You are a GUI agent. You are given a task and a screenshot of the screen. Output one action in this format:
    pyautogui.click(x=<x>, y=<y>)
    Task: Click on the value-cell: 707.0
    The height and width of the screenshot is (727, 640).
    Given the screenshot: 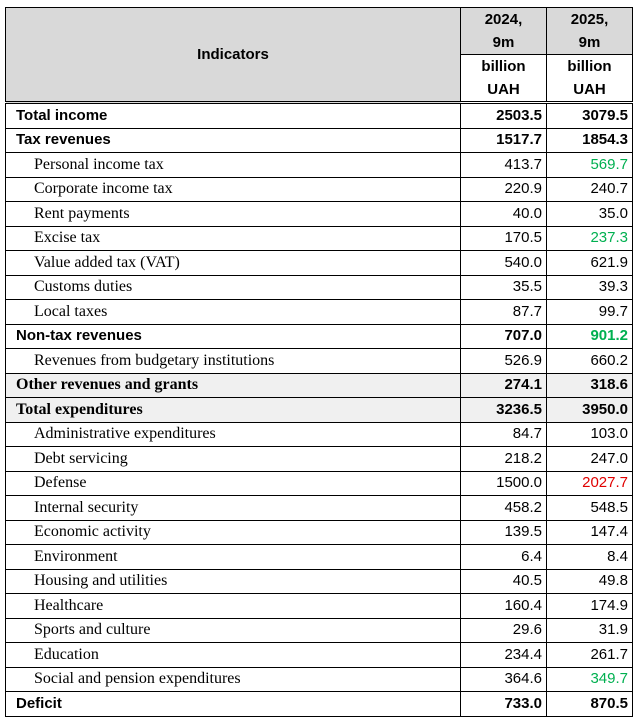 What is the action you would take?
    pyautogui.click(x=503, y=336)
    